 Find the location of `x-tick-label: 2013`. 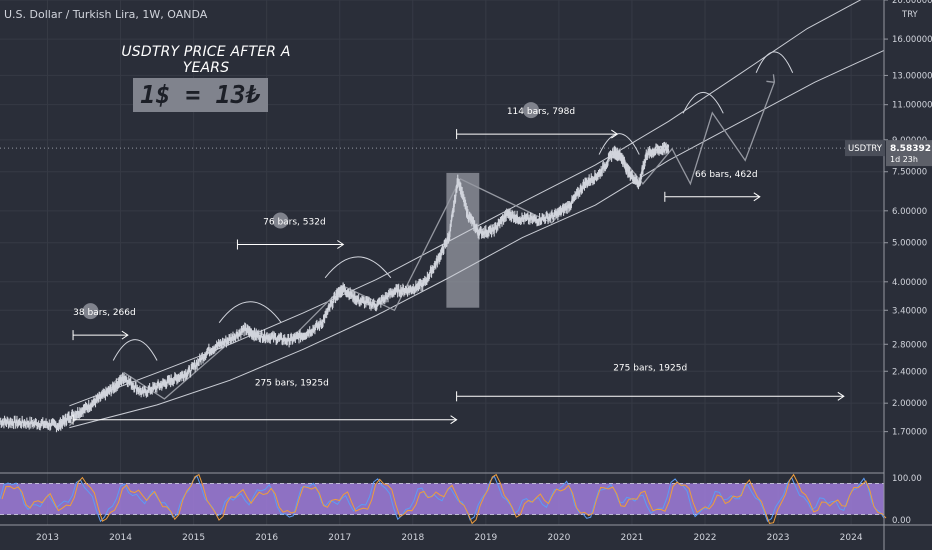

x-tick-label: 2013 is located at coordinates (47, 538).